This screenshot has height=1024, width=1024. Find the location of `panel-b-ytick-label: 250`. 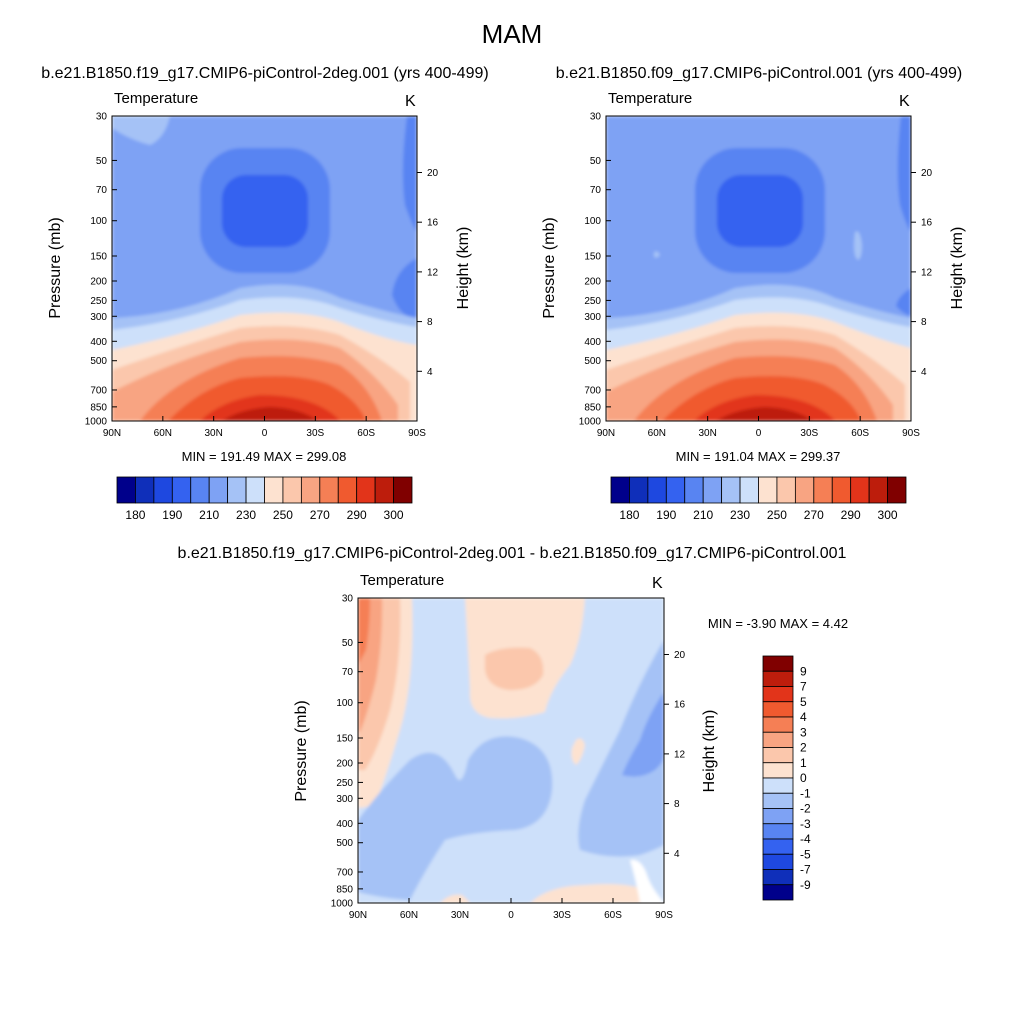

panel-b-ytick-label: 250 is located at coordinates (592, 301).